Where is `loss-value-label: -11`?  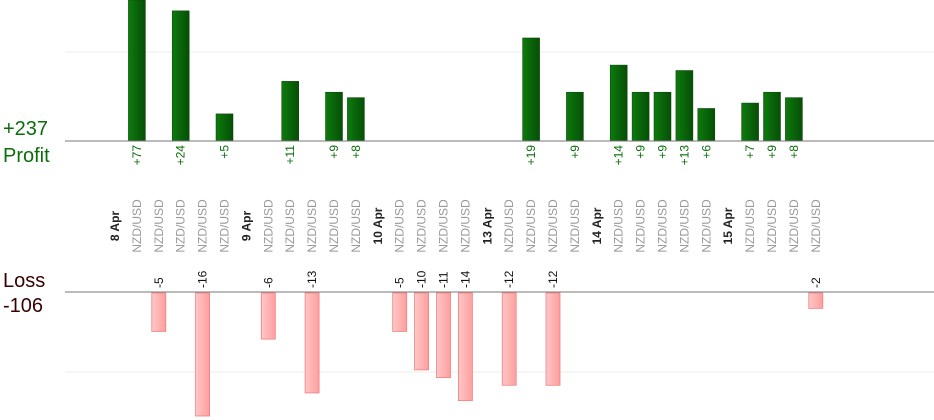
loss-value-label: -11 is located at coordinates (444, 279).